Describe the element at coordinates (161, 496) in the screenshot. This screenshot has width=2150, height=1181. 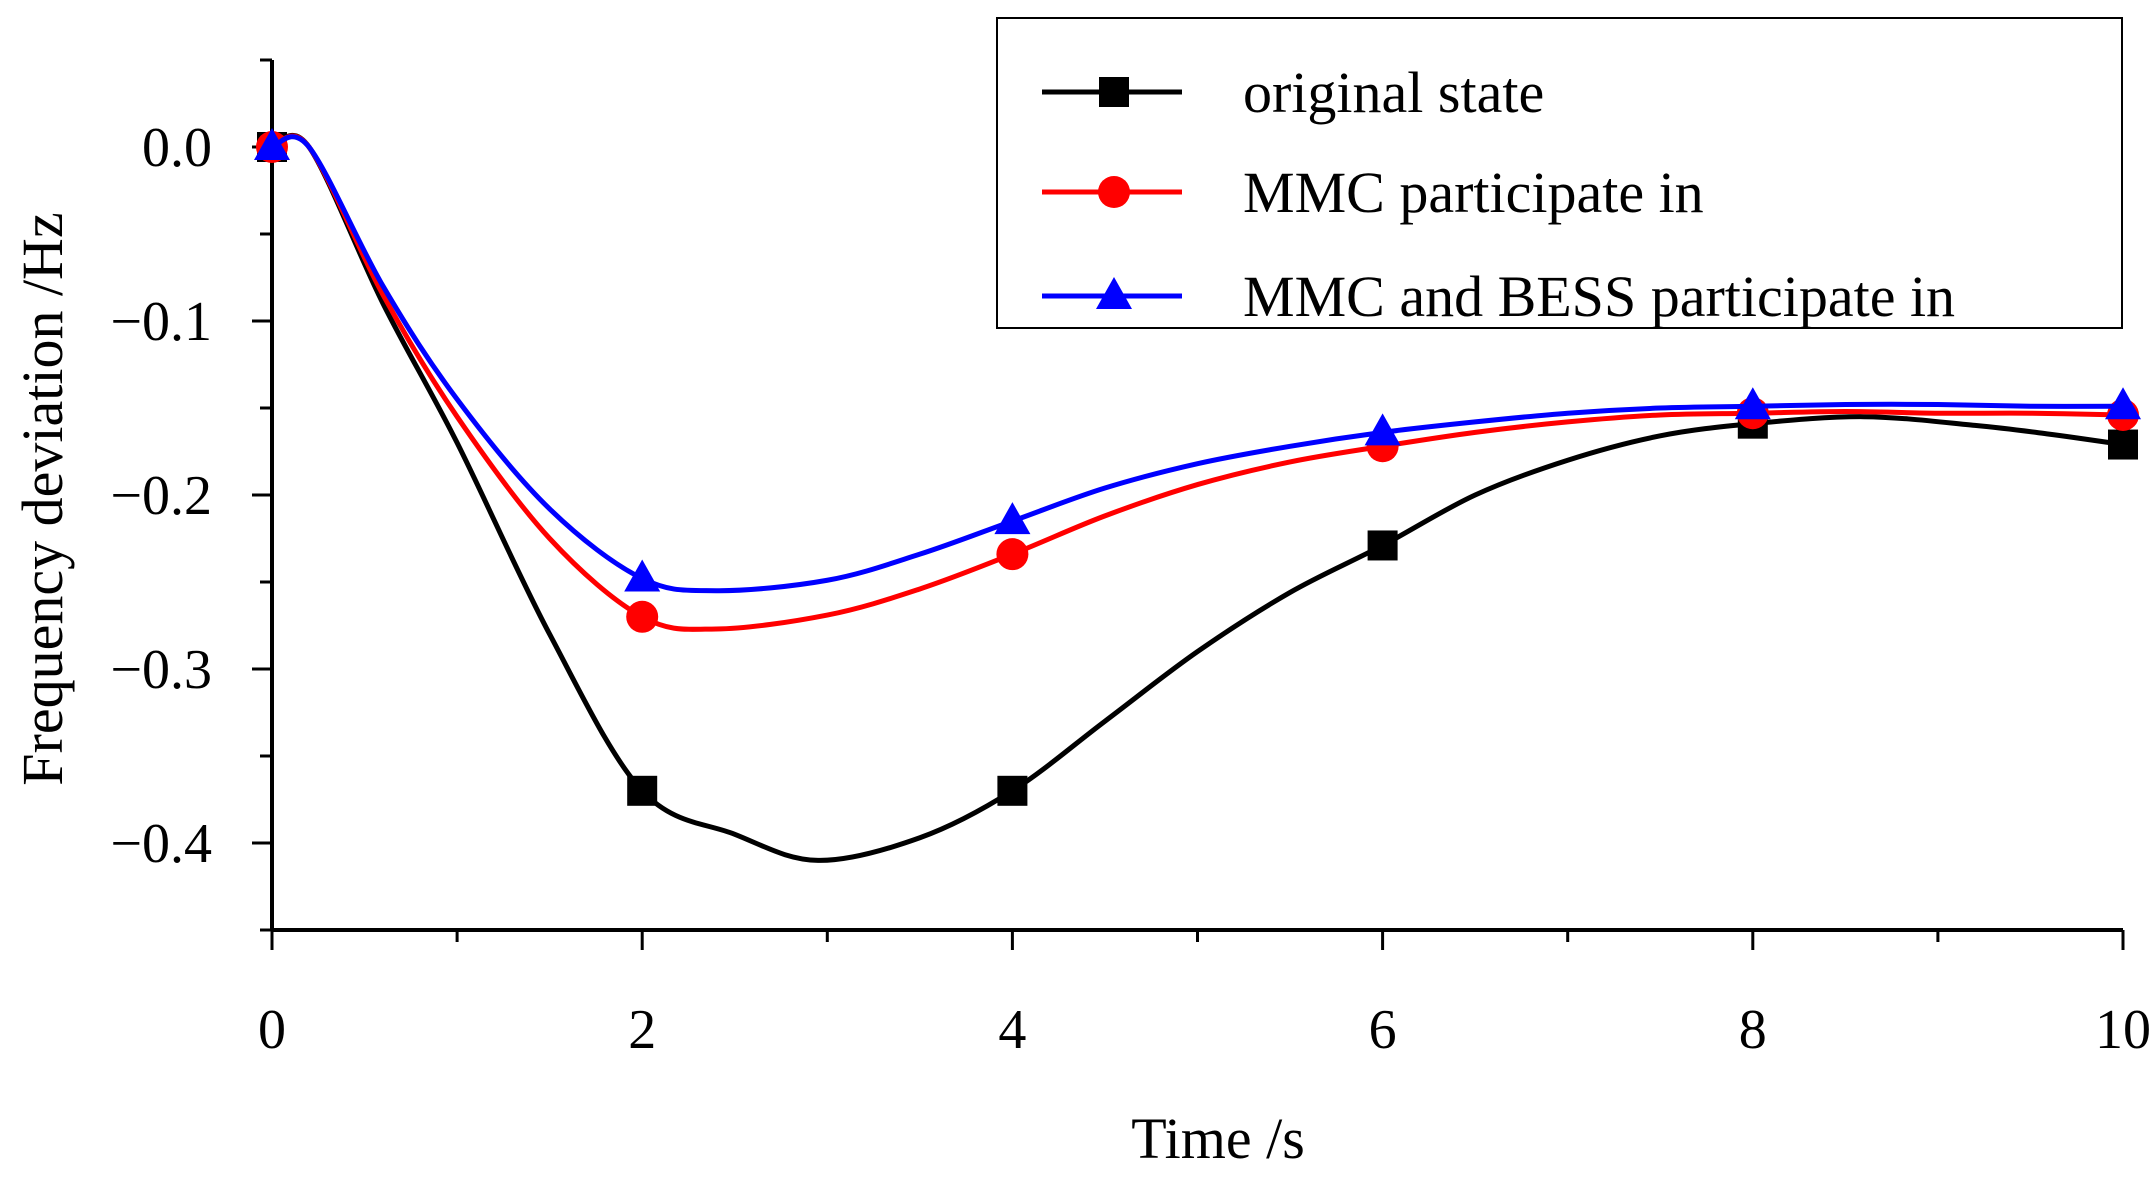
I see `y-tick-label: −0.2` at that location.